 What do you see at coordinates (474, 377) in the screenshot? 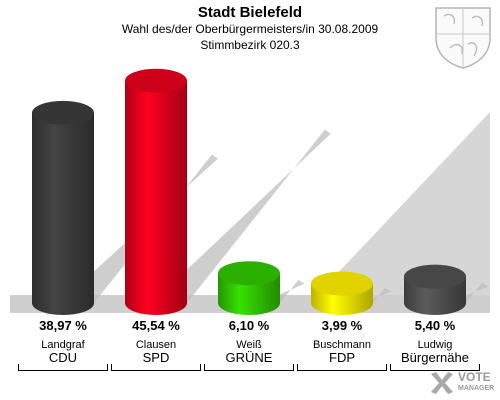
I see `watermark-text-vote: VOTE` at bounding box center [474, 377].